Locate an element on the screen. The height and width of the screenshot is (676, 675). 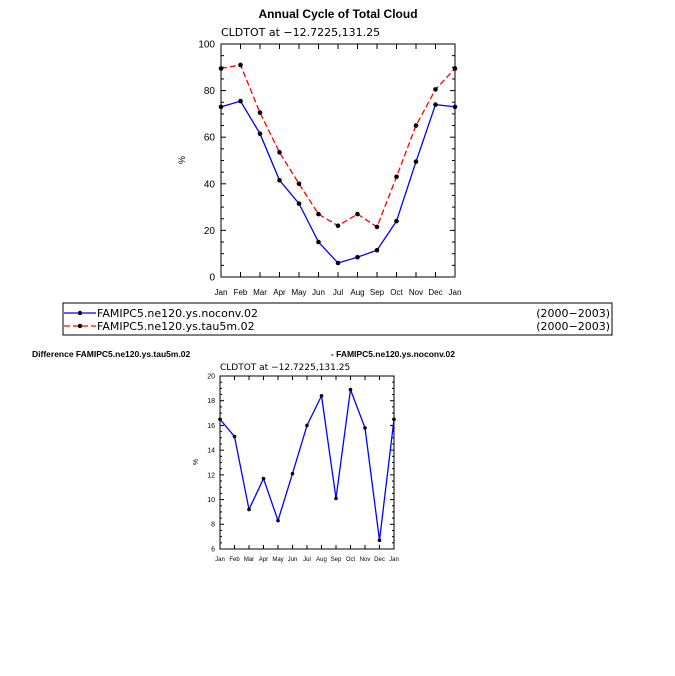
chart2-plot-frame is located at coordinates (307, 462).